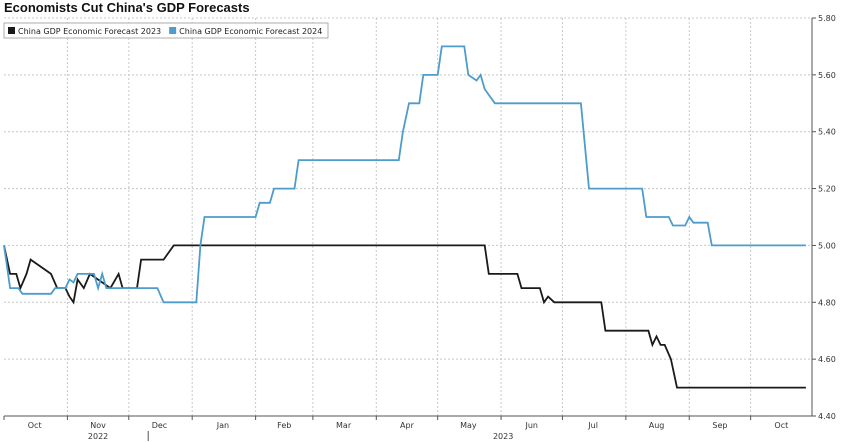 This screenshot has height=442, width=848. What do you see at coordinates (827, 18) in the screenshot?
I see `y-tick-label: 5.80` at bounding box center [827, 18].